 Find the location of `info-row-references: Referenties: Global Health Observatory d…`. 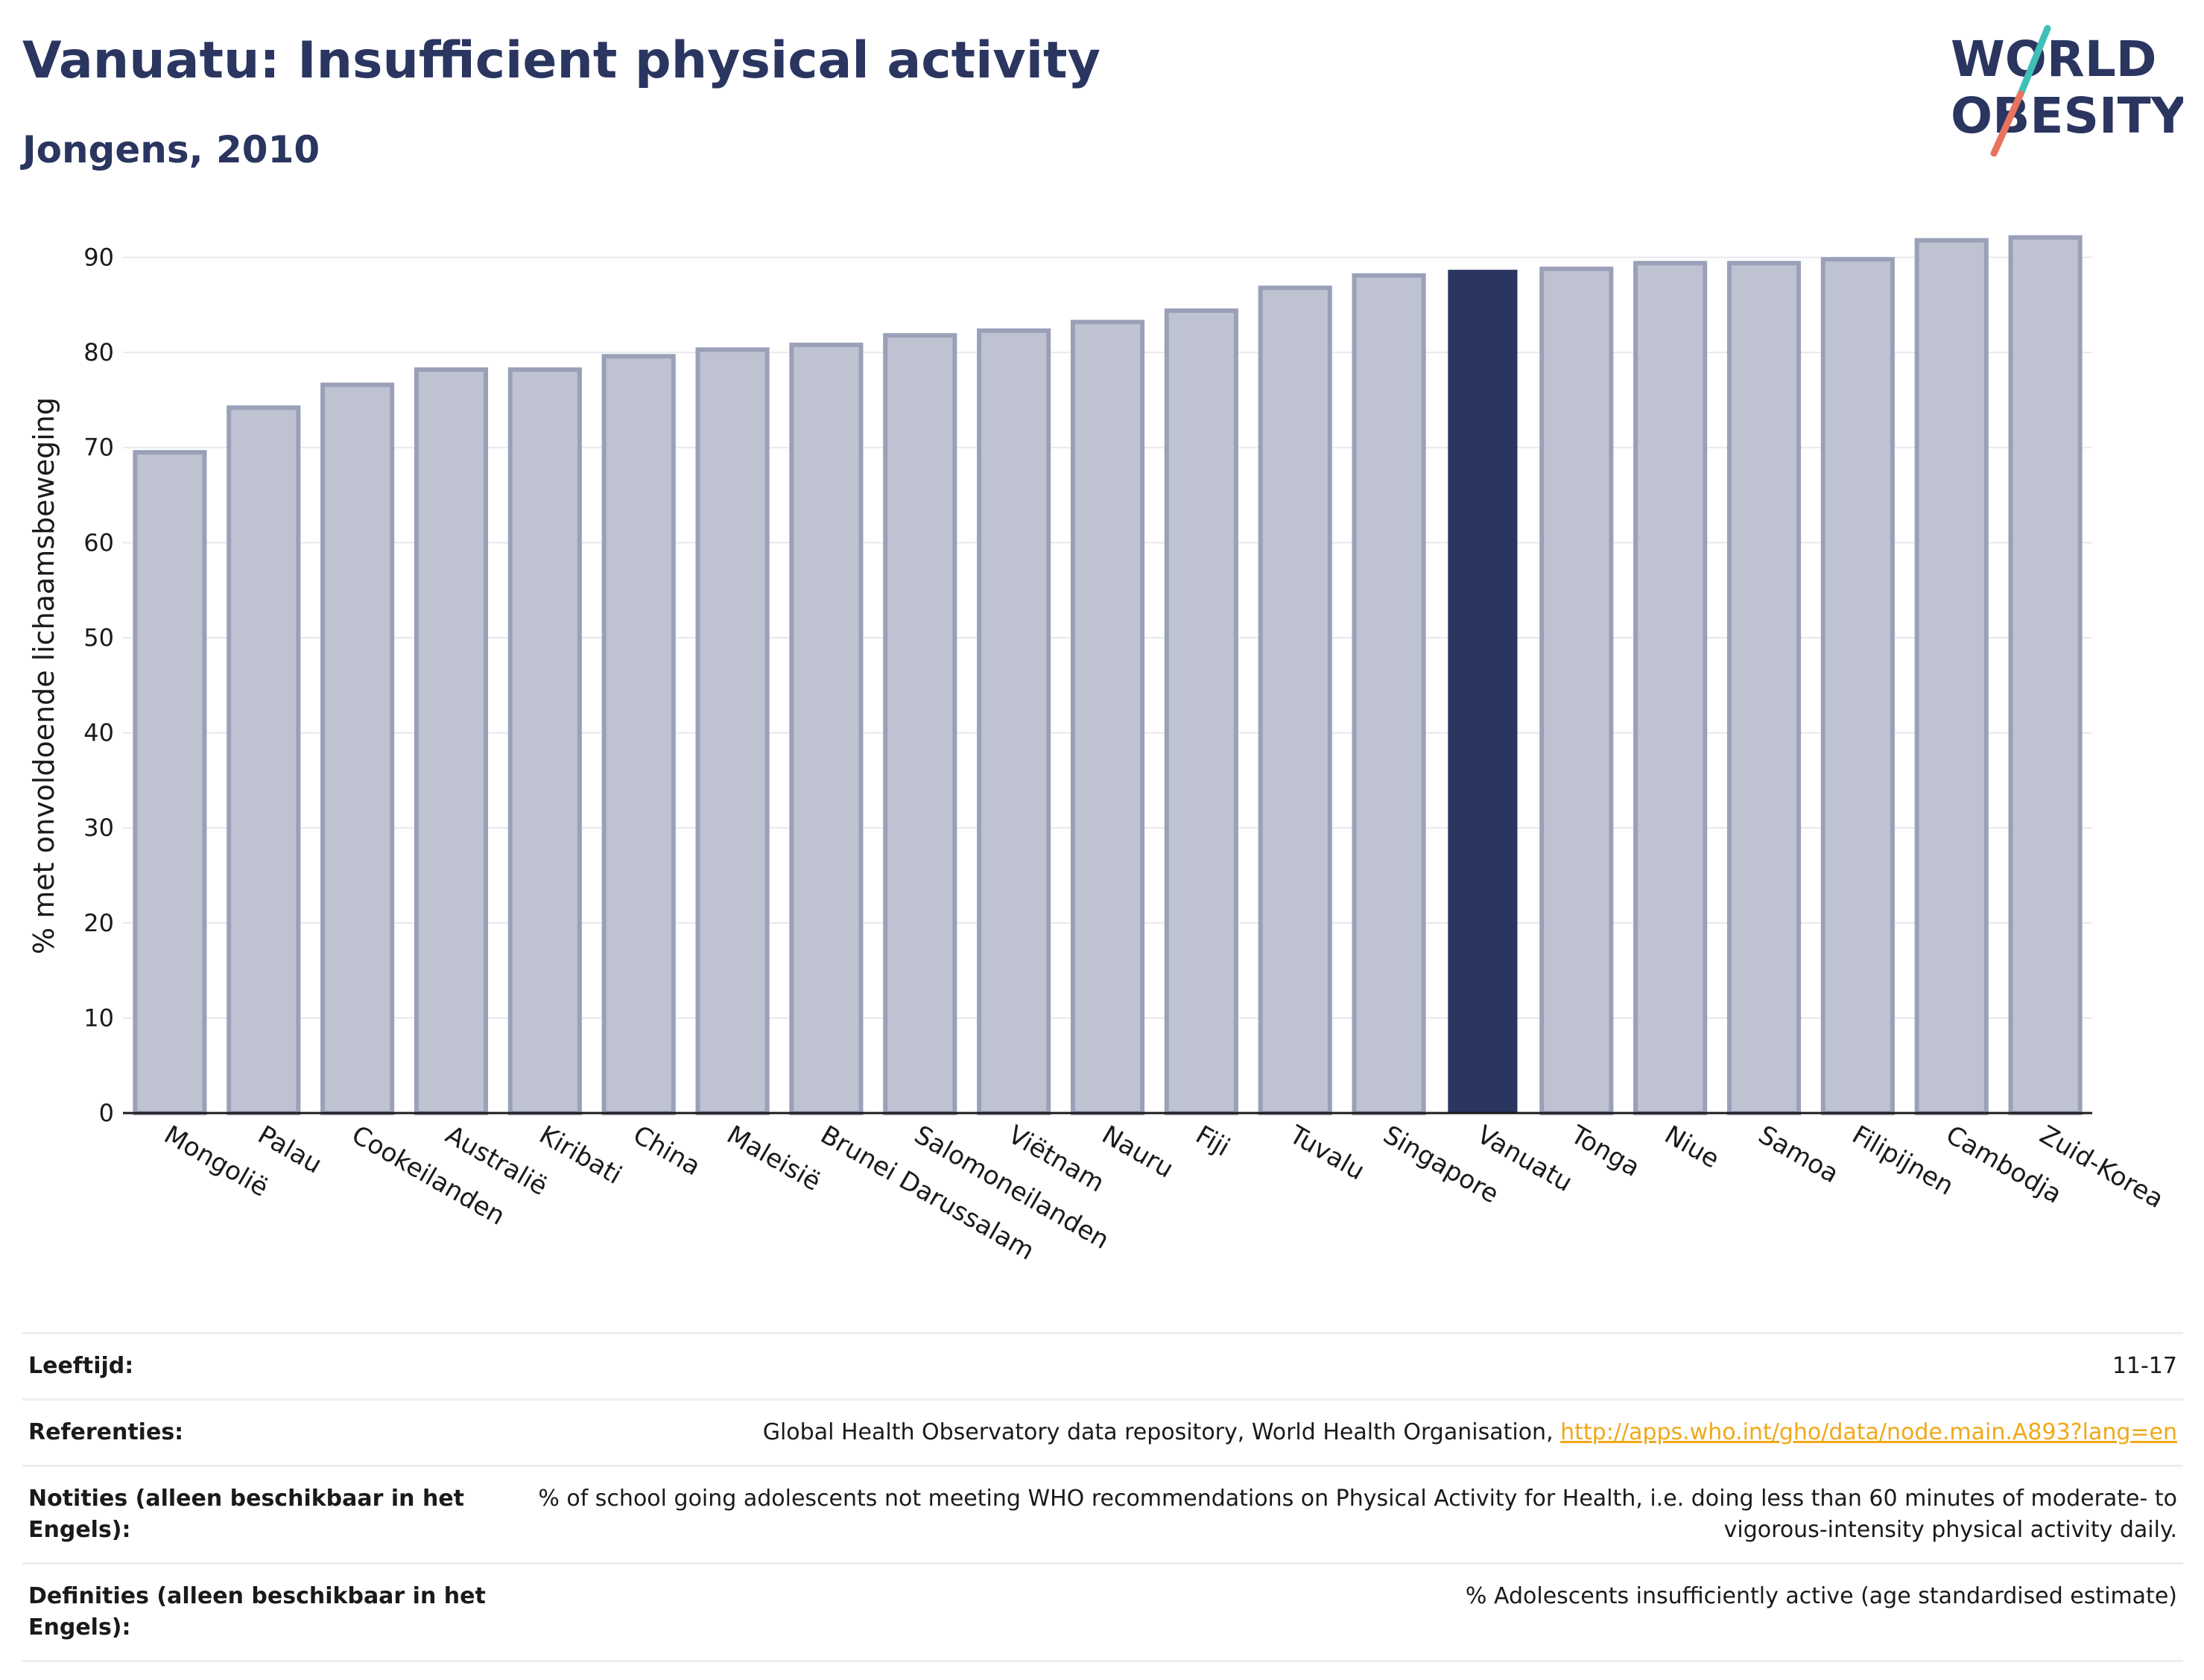

info-row-references: Referenties: Global Health Observatory d… is located at coordinates (1102, 1432).